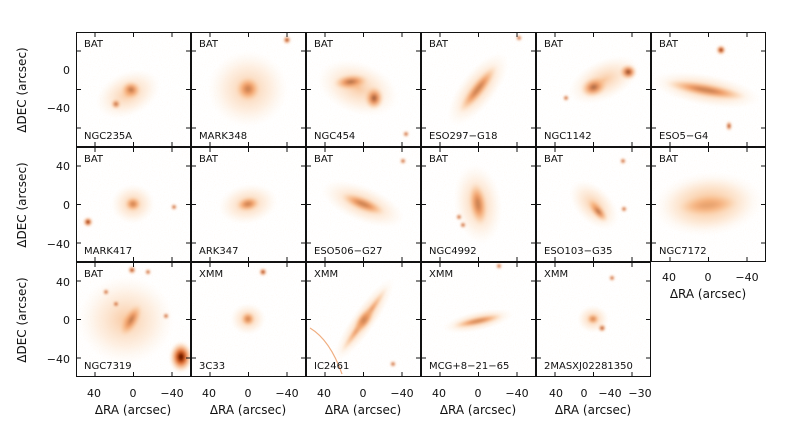 The image size is (789, 426). Describe the element at coordinates (58, 244) in the screenshot. I see `ytick-r2-2: −40` at that location.